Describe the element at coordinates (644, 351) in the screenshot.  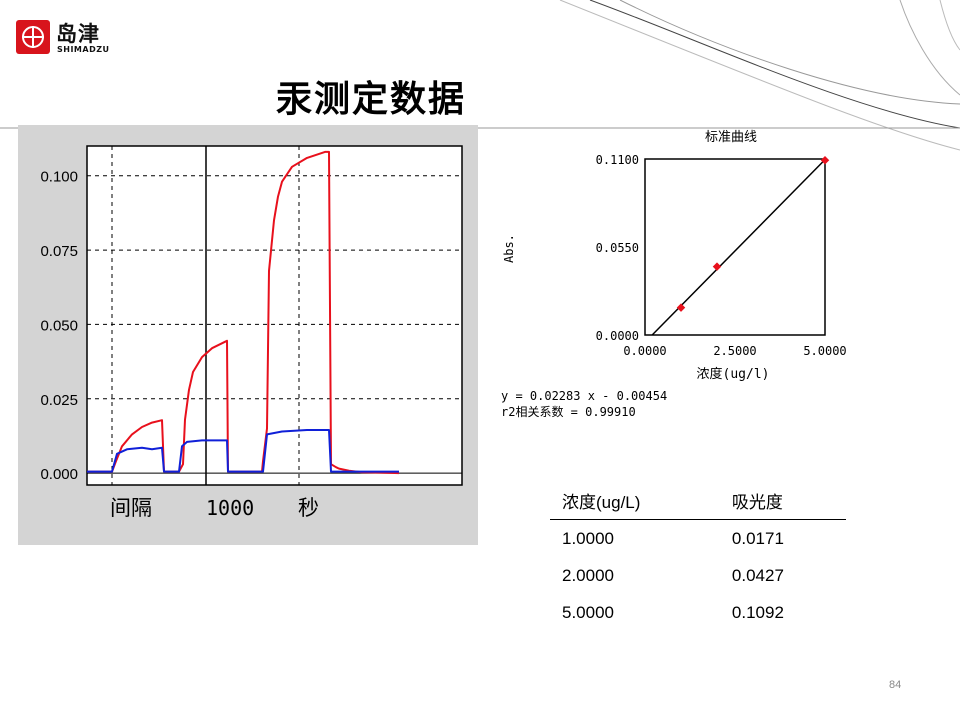
I see `cal-x-tick-label: 0.0000` at that location.